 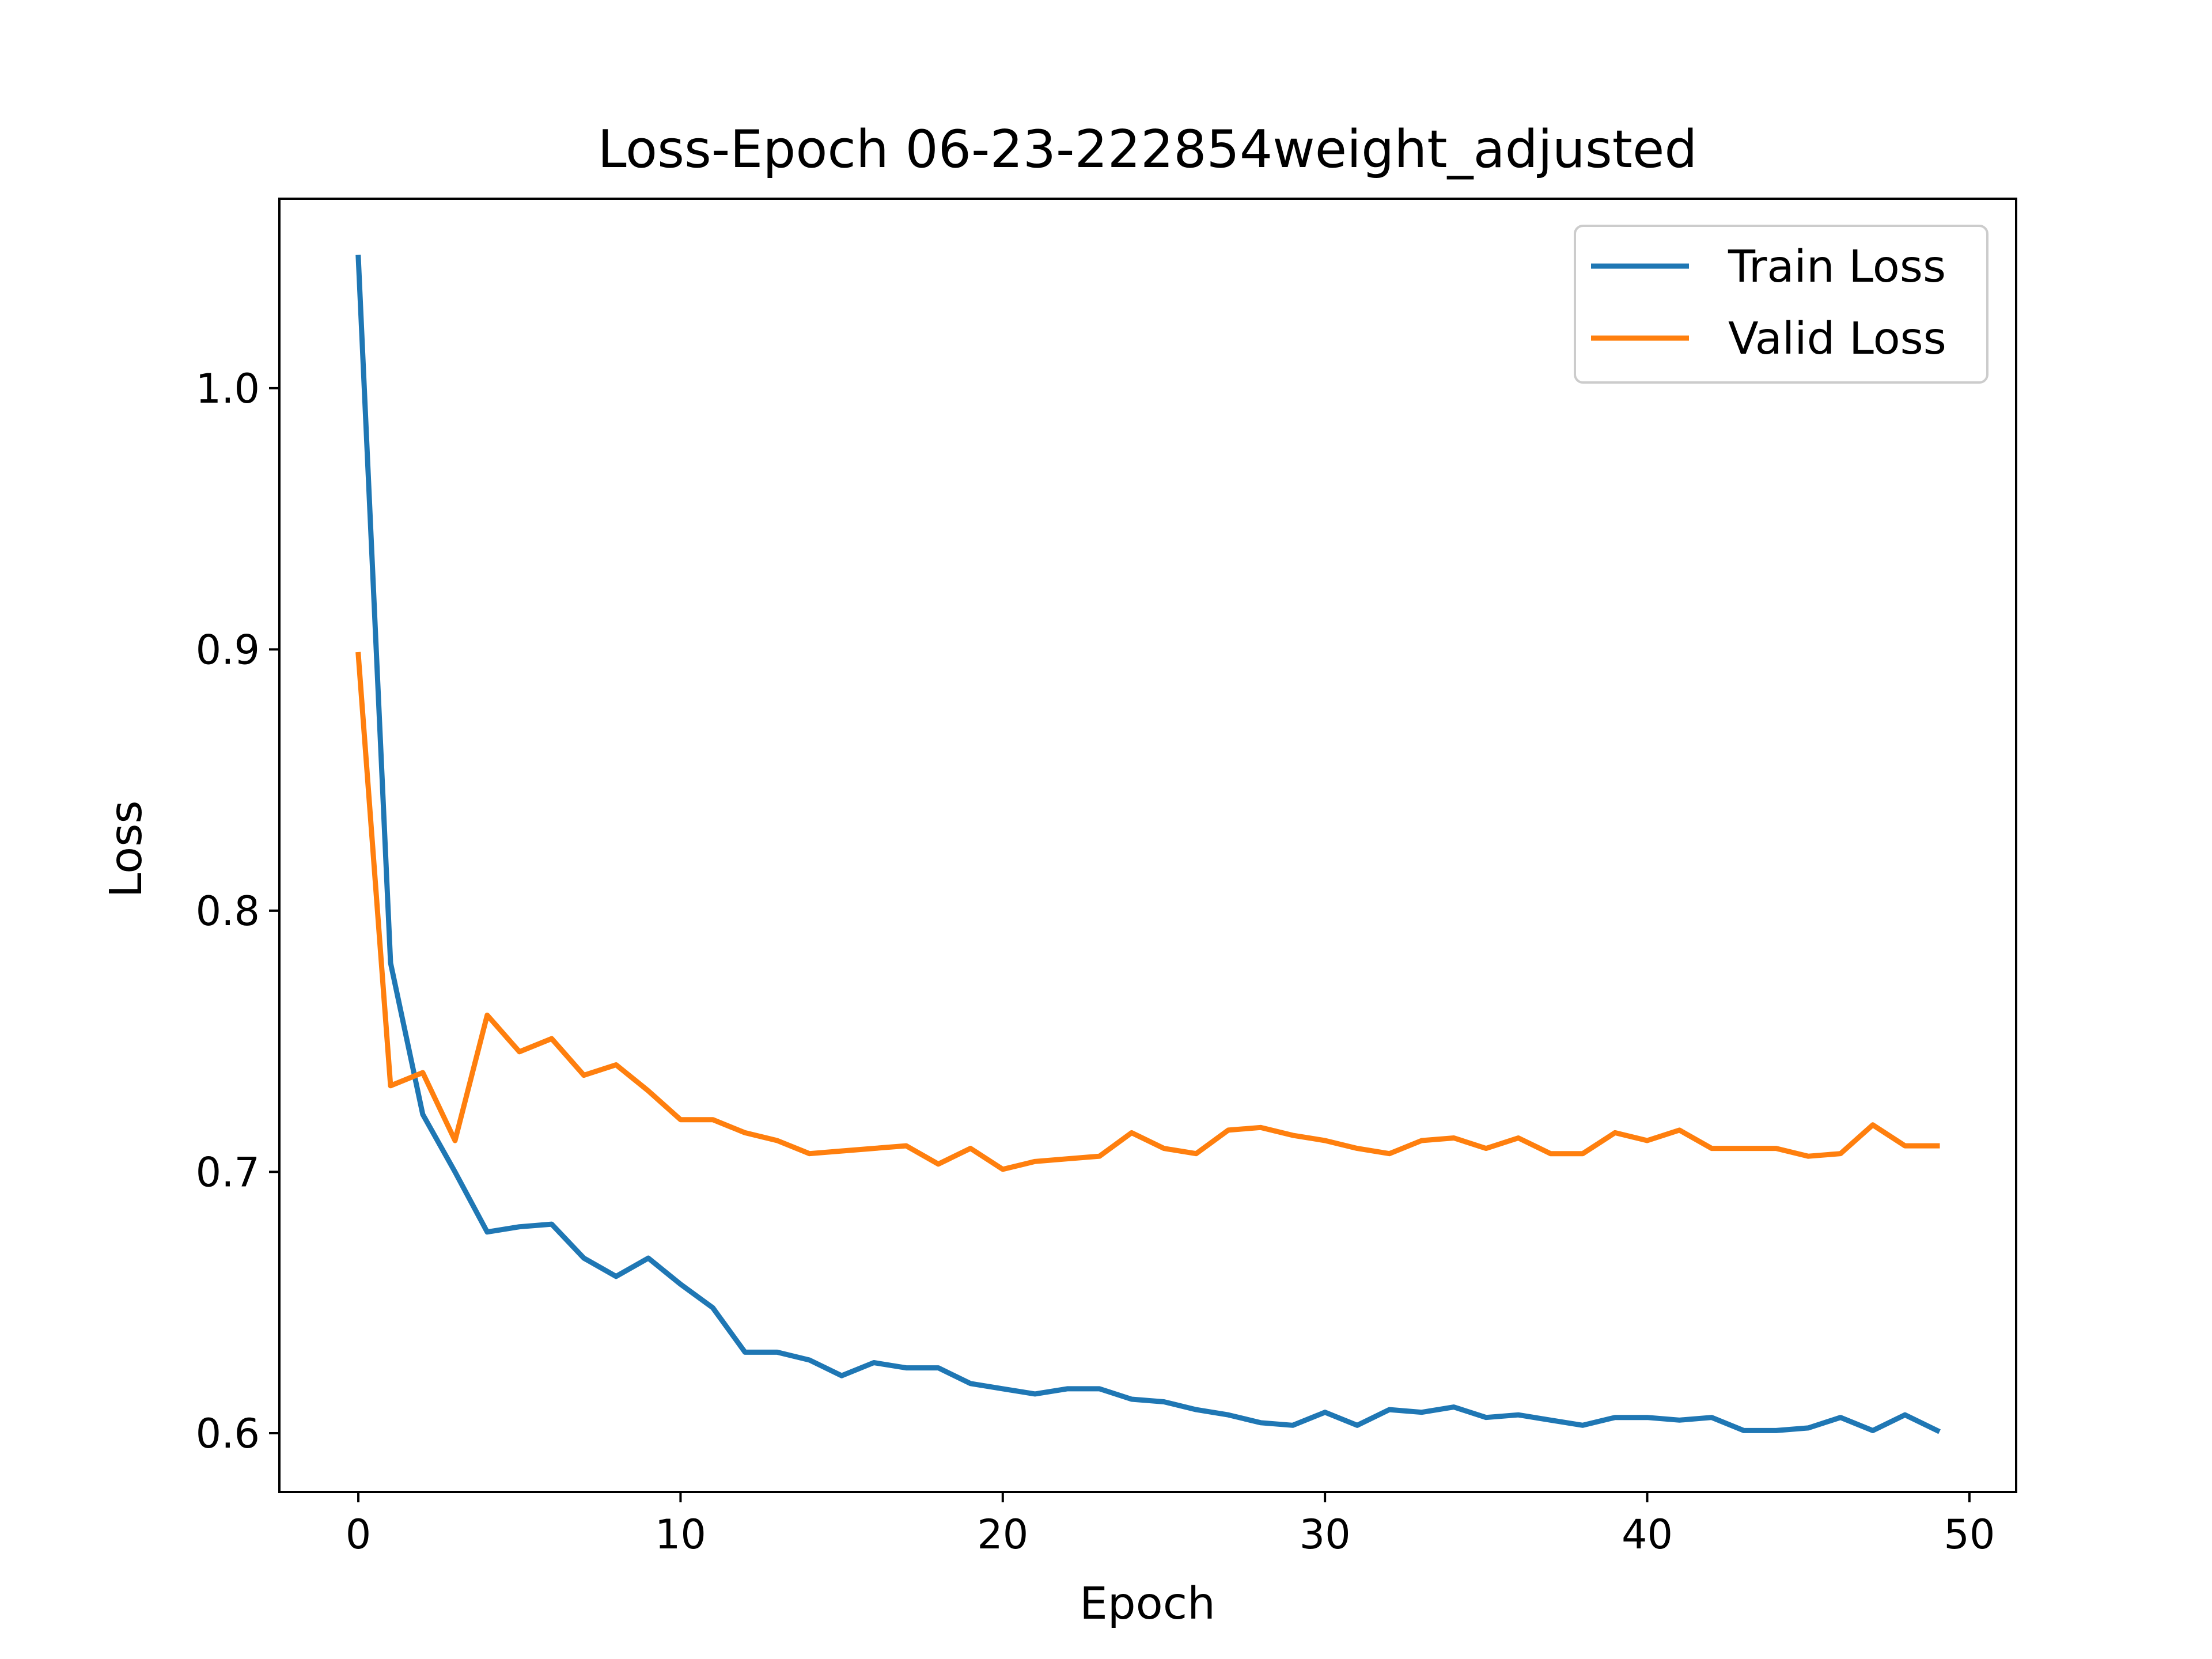 What do you see at coordinates (126, 849) in the screenshot?
I see `y-axis-label: Loss` at bounding box center [126, 849].